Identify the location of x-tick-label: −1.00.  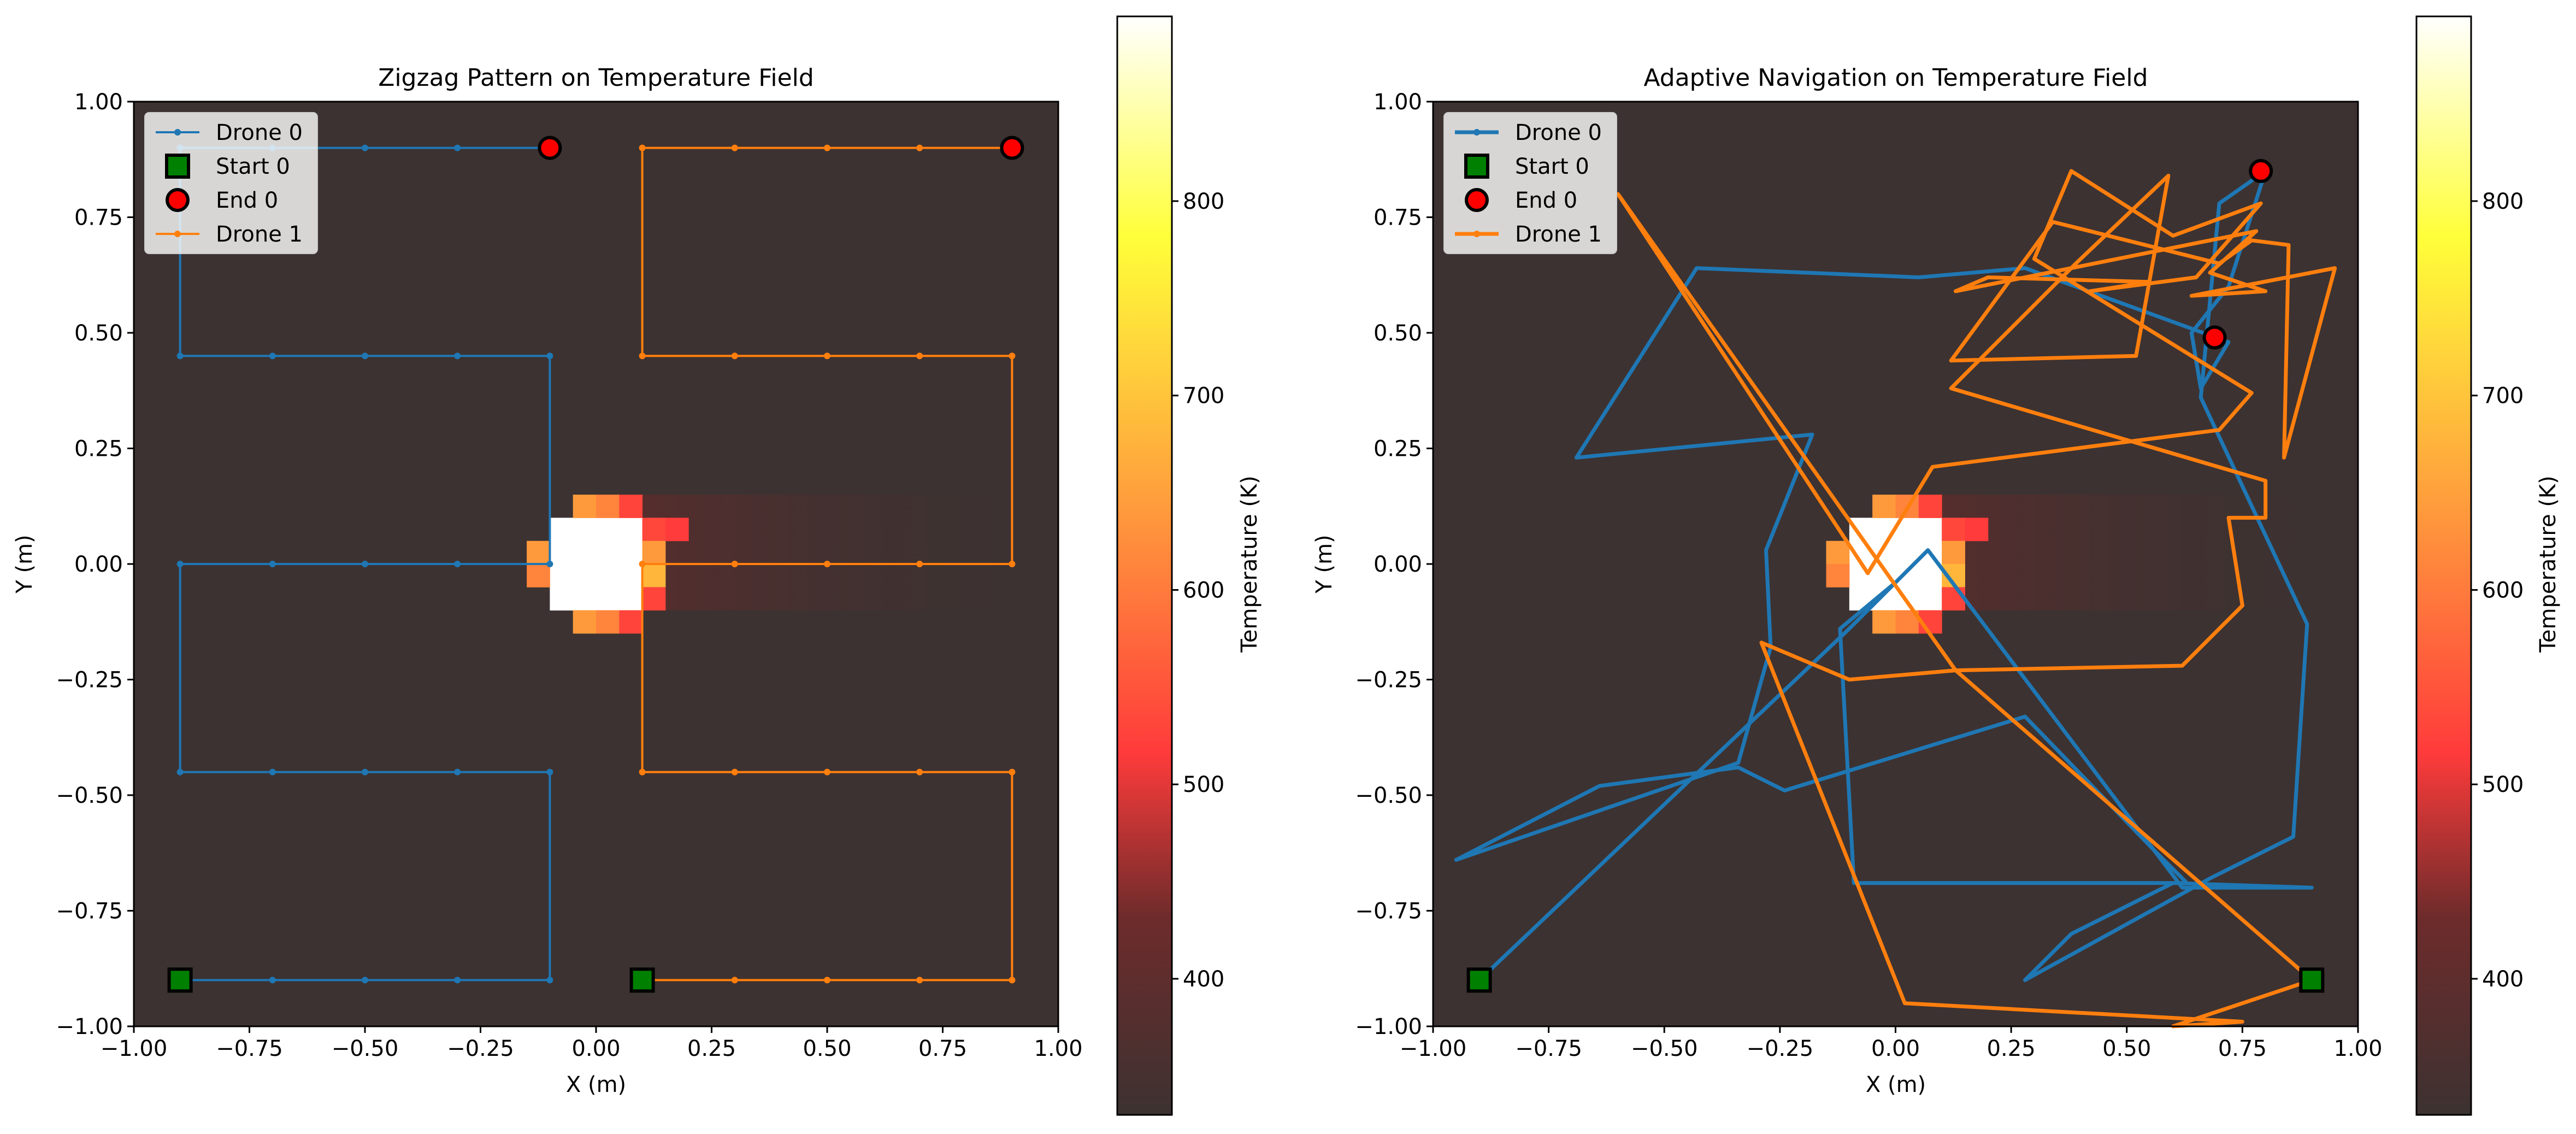
(1433, 1048).